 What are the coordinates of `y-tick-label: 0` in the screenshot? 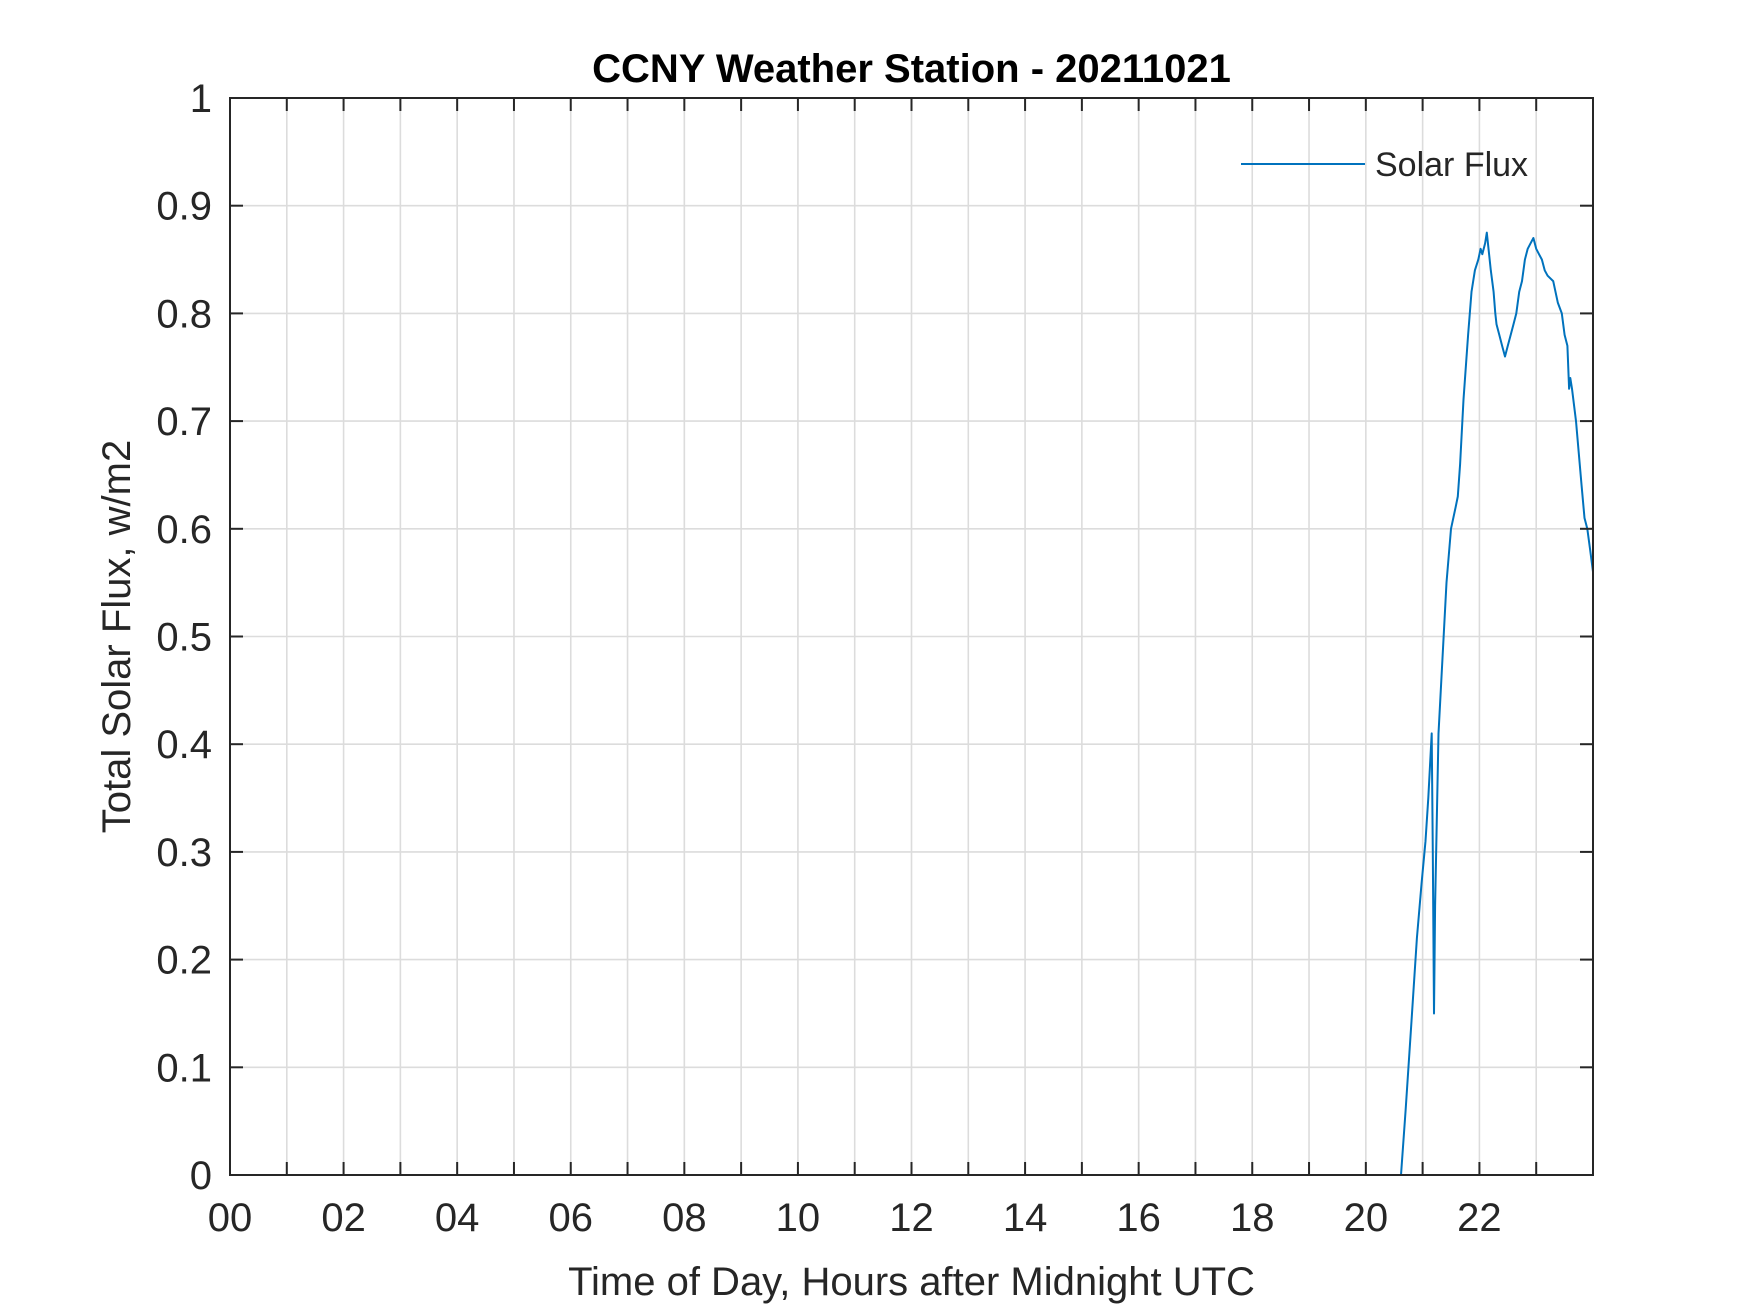 It's located at (201, 1176).